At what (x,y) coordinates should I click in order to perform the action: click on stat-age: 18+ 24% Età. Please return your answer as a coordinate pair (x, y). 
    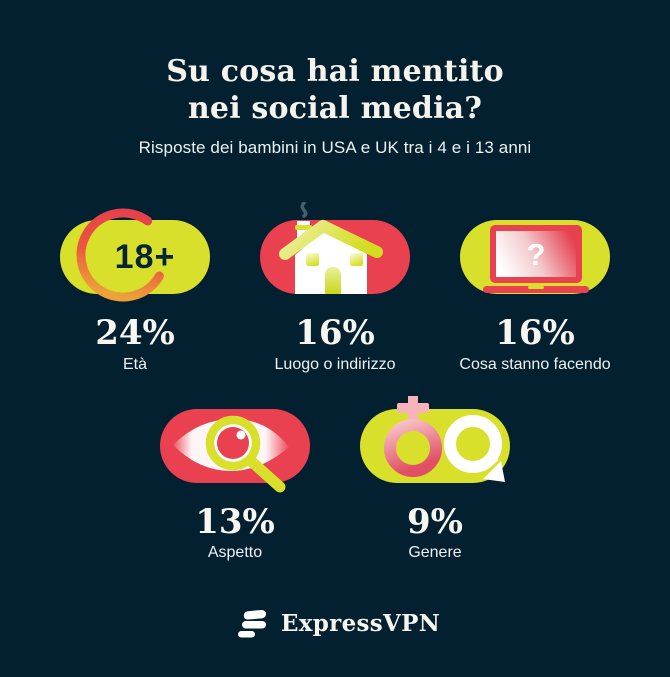
    Looking at the image, I should click on (135, 288).